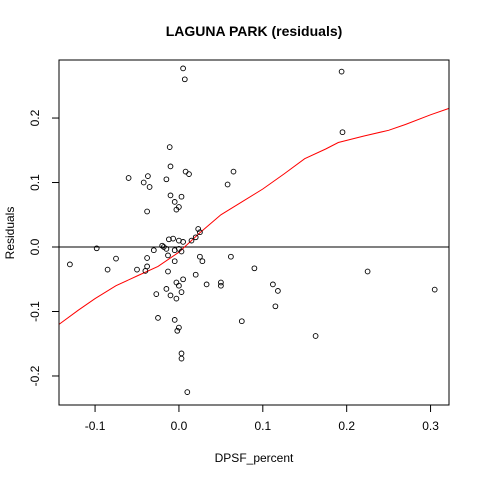 The image size is (480, 485). Describe the element at coordinates (10, 233) in the screenshot. I see `y-axis-label: Residuals` at that location.